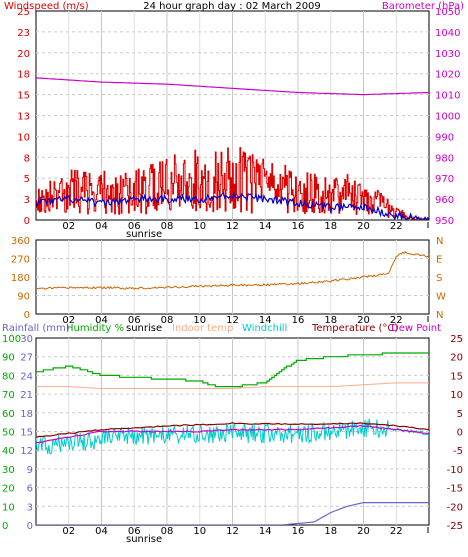 Image resolution: width=468 pixels, height=557 pixels. Describe the element at coordinates (8, 395) in the screenshot. I see `humidity-tick-label: 70` at that location.